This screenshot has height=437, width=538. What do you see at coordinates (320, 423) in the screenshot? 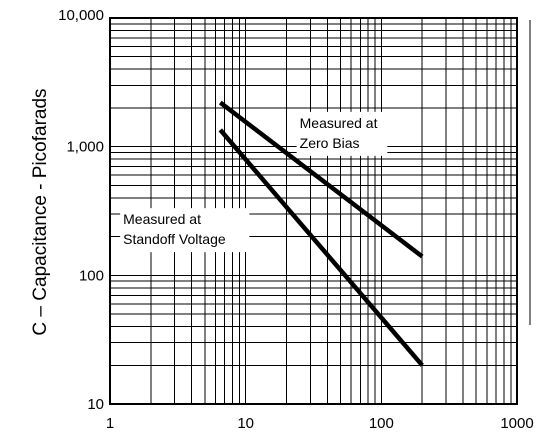
I see `x-tick-labels: 1 10 100 1000` at bounding box center [320, 423].